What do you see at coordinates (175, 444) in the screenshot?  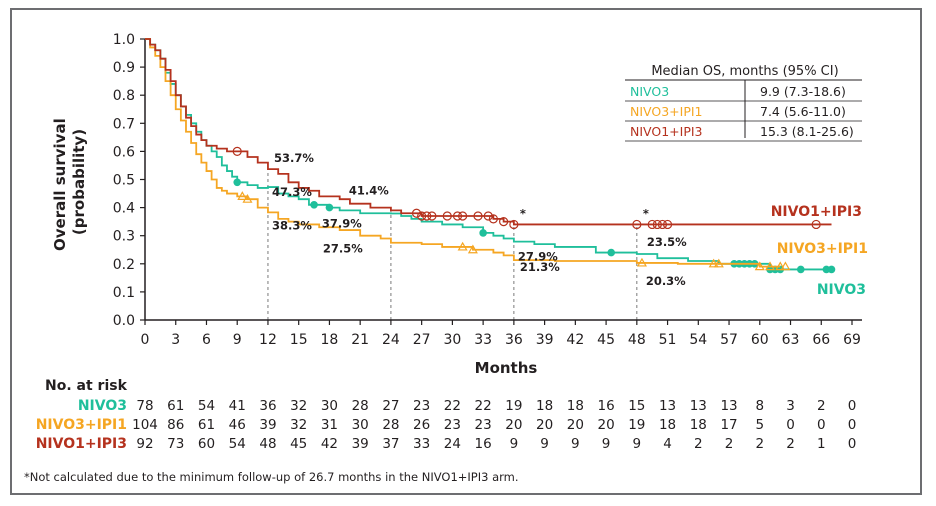 I see `risk-table-count: 73` at bounding box center [175, 444].